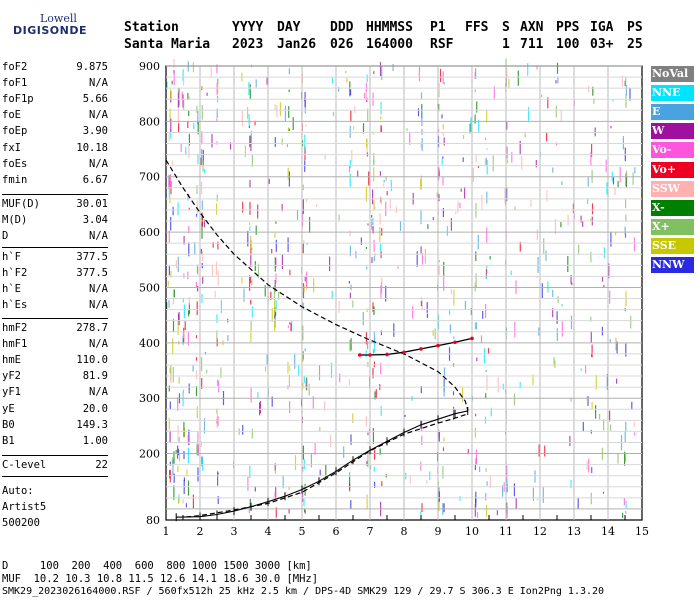 Image resolution: width=700 pixels, height=600 pixels. Describe the element at coordinates (15, 305) in the screenshot. I see `param-name: h`Es` at that location.